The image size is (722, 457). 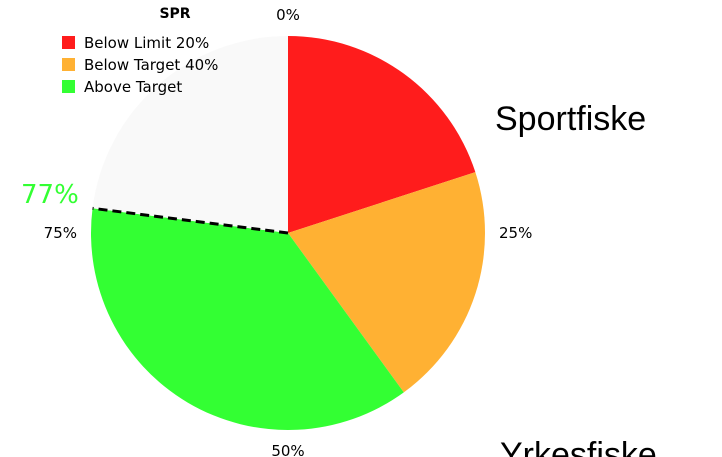 I want to click on tick-label: 75%, so click(x=60, y=233).